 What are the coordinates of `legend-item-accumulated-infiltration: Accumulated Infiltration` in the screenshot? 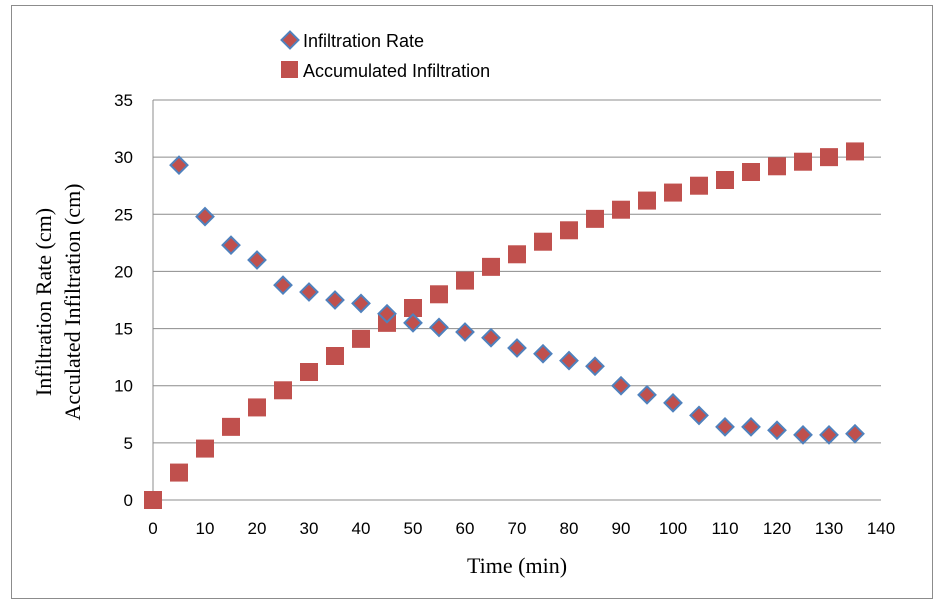 It's located at (385, 71).